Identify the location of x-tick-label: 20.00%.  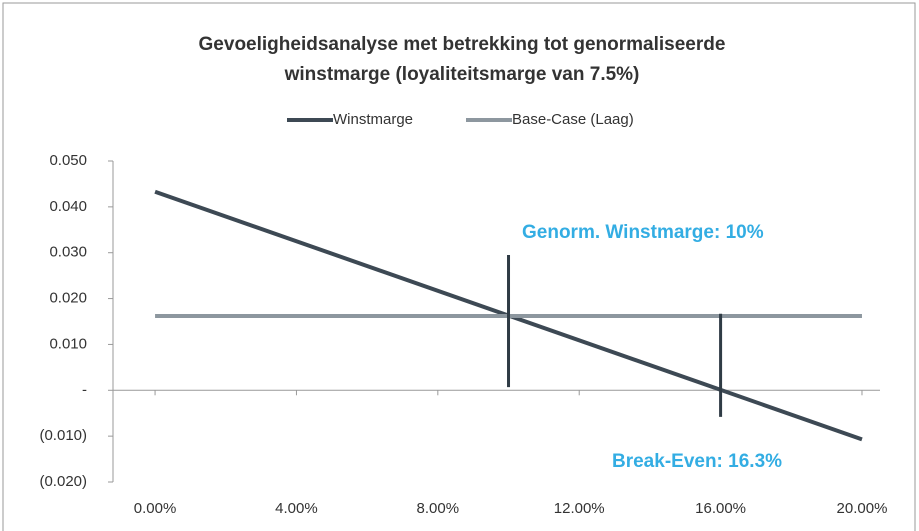
(862, 508).